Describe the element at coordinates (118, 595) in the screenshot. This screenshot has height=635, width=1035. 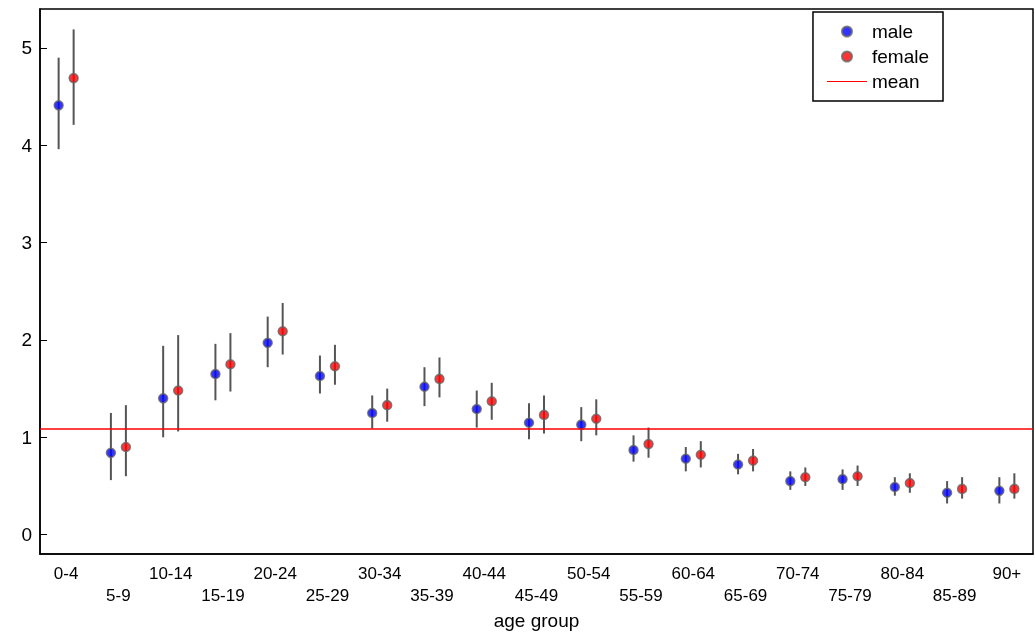
I see `x-tick-label: 5-9` at that location.